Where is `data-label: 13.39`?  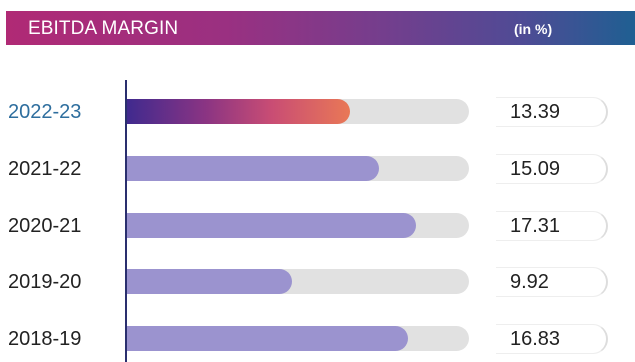 data-label: 13.39 is located at coordinates (535, 112).